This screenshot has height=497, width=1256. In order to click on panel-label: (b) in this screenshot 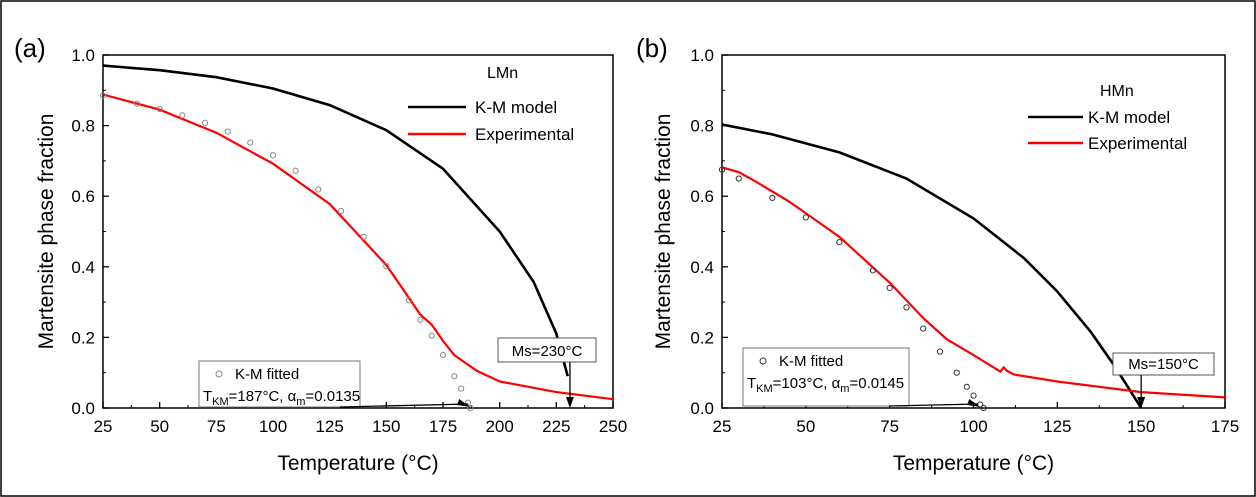, I will do `click(652, 48)`.